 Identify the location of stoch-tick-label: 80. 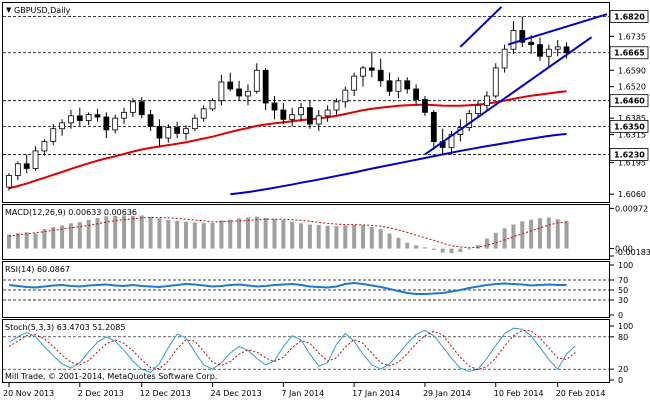
(623, 337).